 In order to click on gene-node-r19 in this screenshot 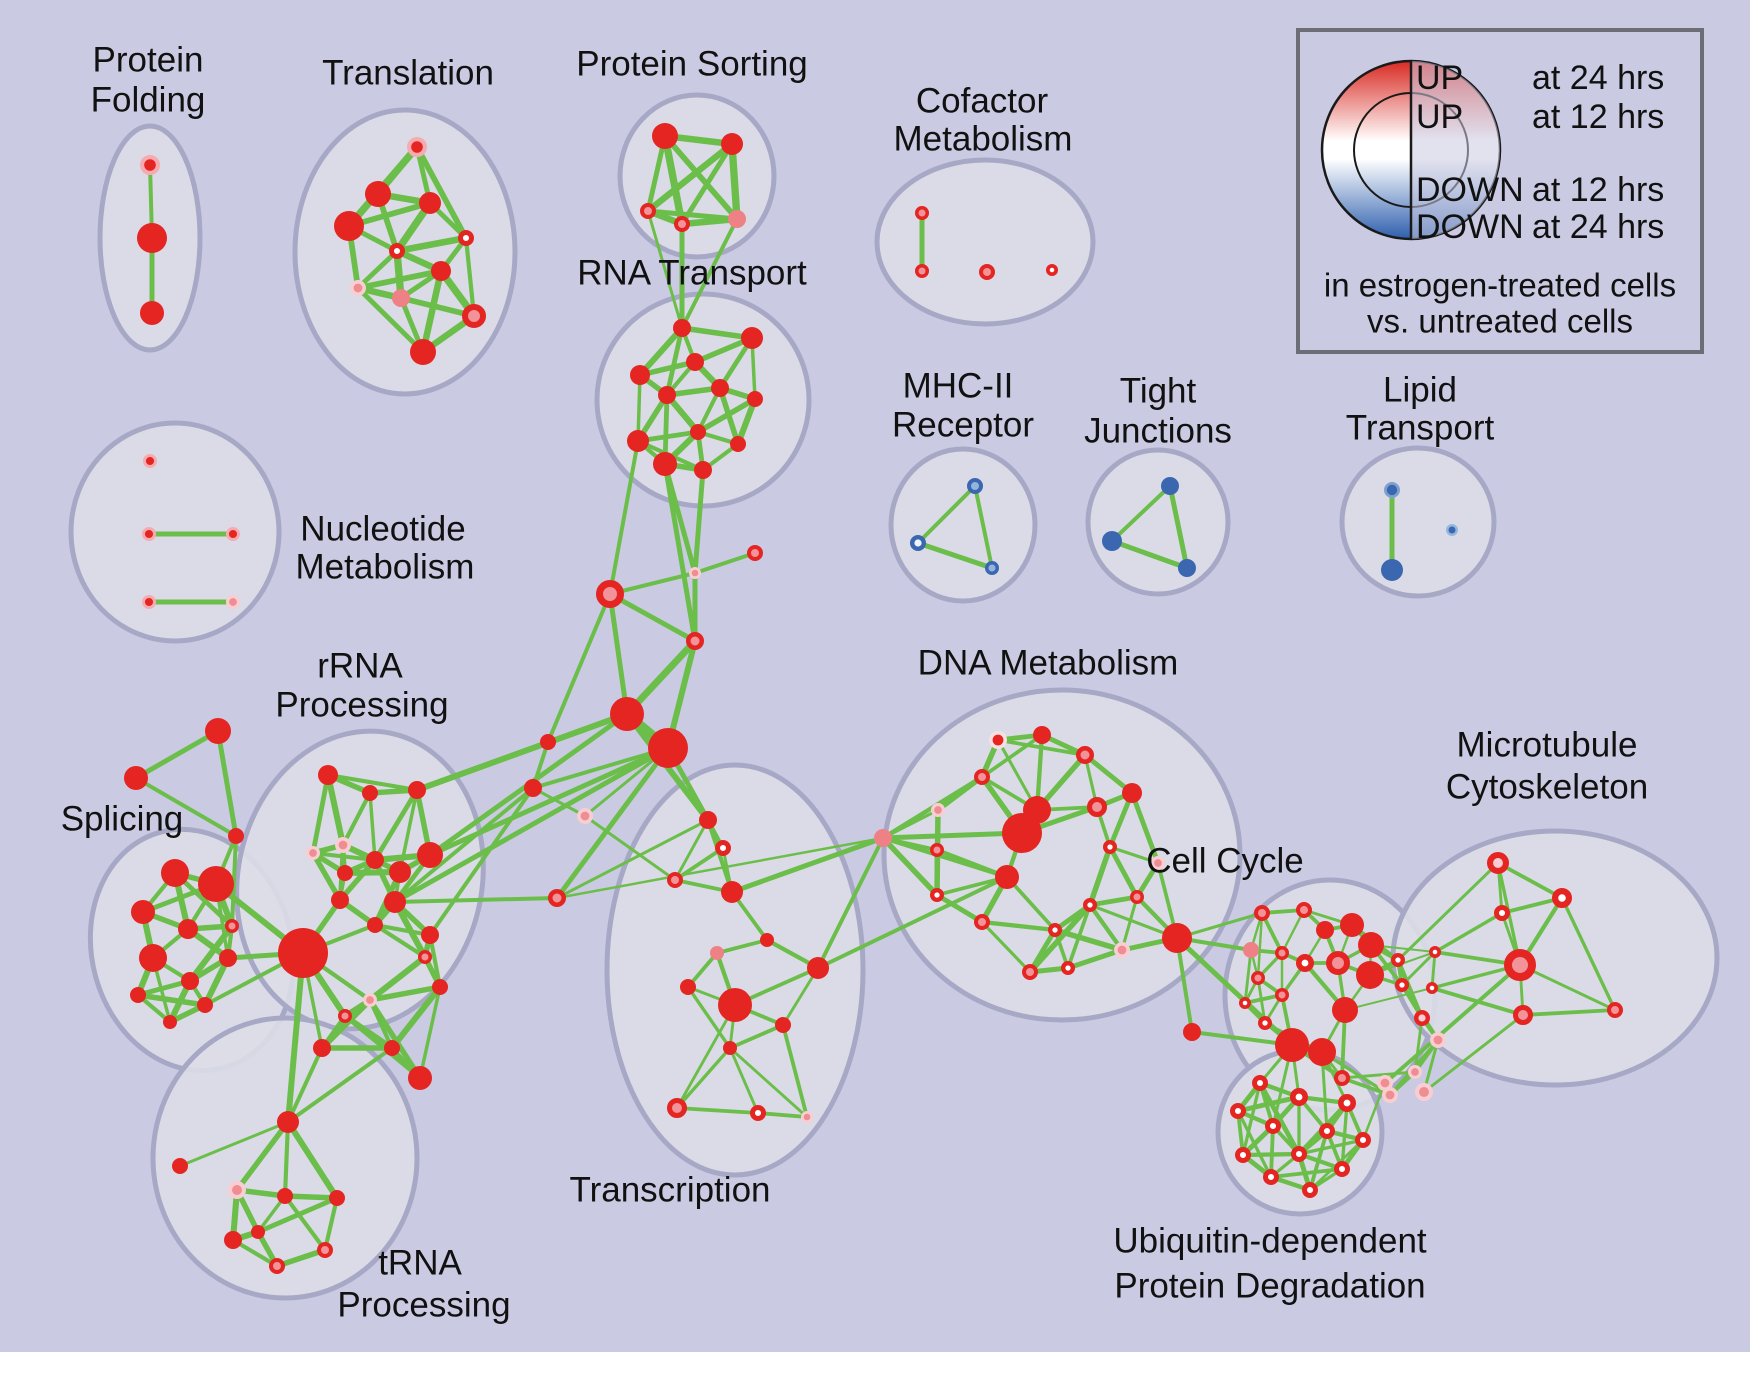, I will do `click(370, 1000)`.